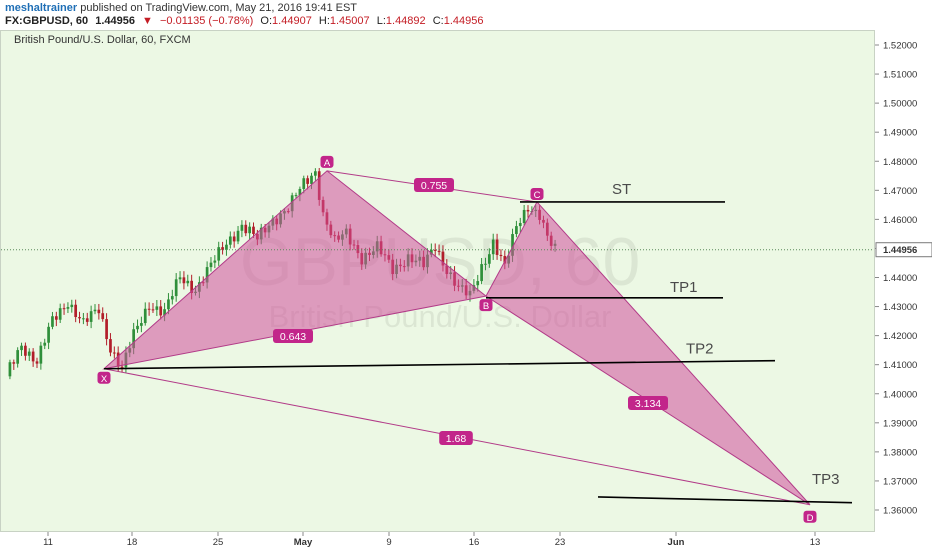  Describe the element at coordinates (903, 290) in the screenshot. I see `price-axis` at that location.